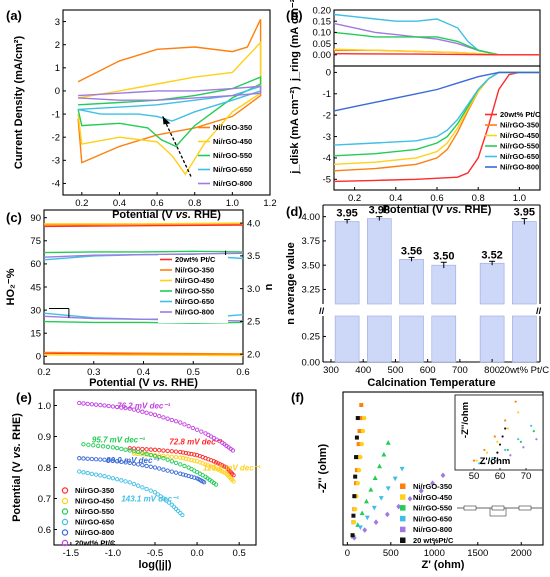 Image resolution: width=550 pixels, height=577 pixels. What do you see at coordinates (311, 290) in the screenshot?
I see `y-tick-label: 3.25` at bounding box center [311, 290].